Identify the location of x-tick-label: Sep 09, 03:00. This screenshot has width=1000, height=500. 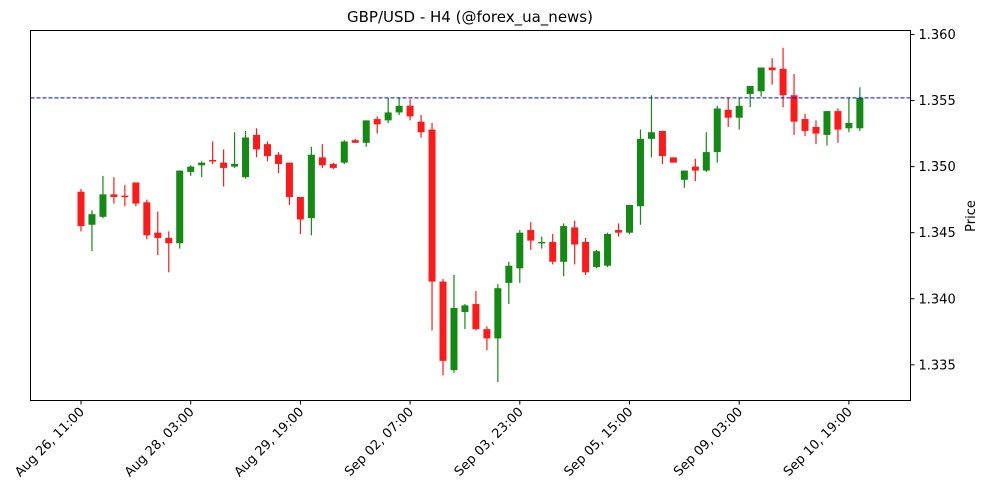
(708, 442).